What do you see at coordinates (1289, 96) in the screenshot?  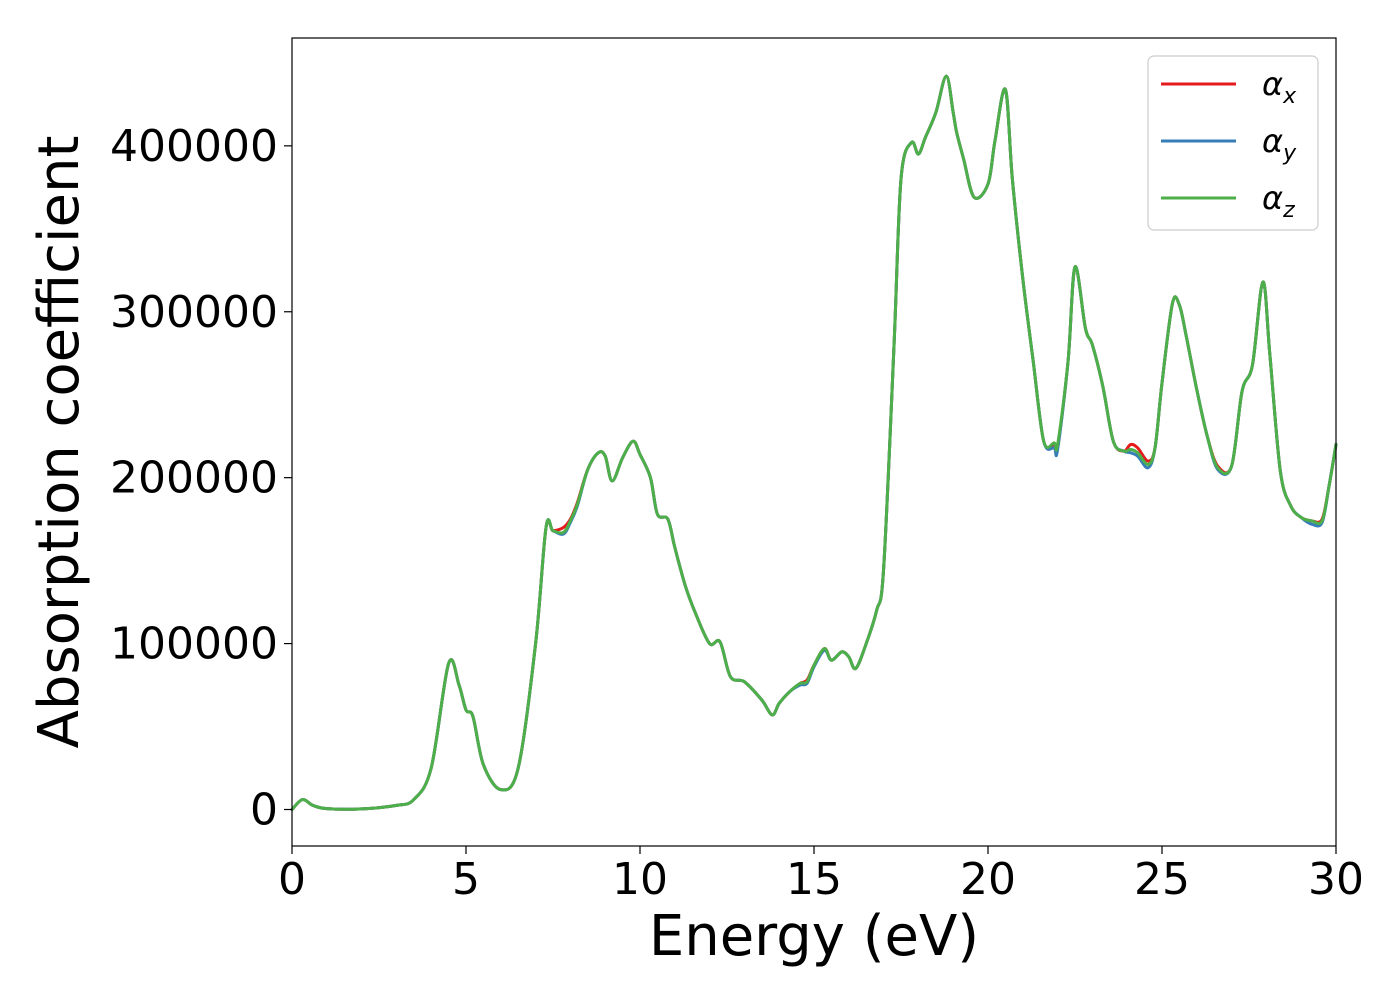 I see `legend-label-subscript: x` at bounding box center [1289, 96].